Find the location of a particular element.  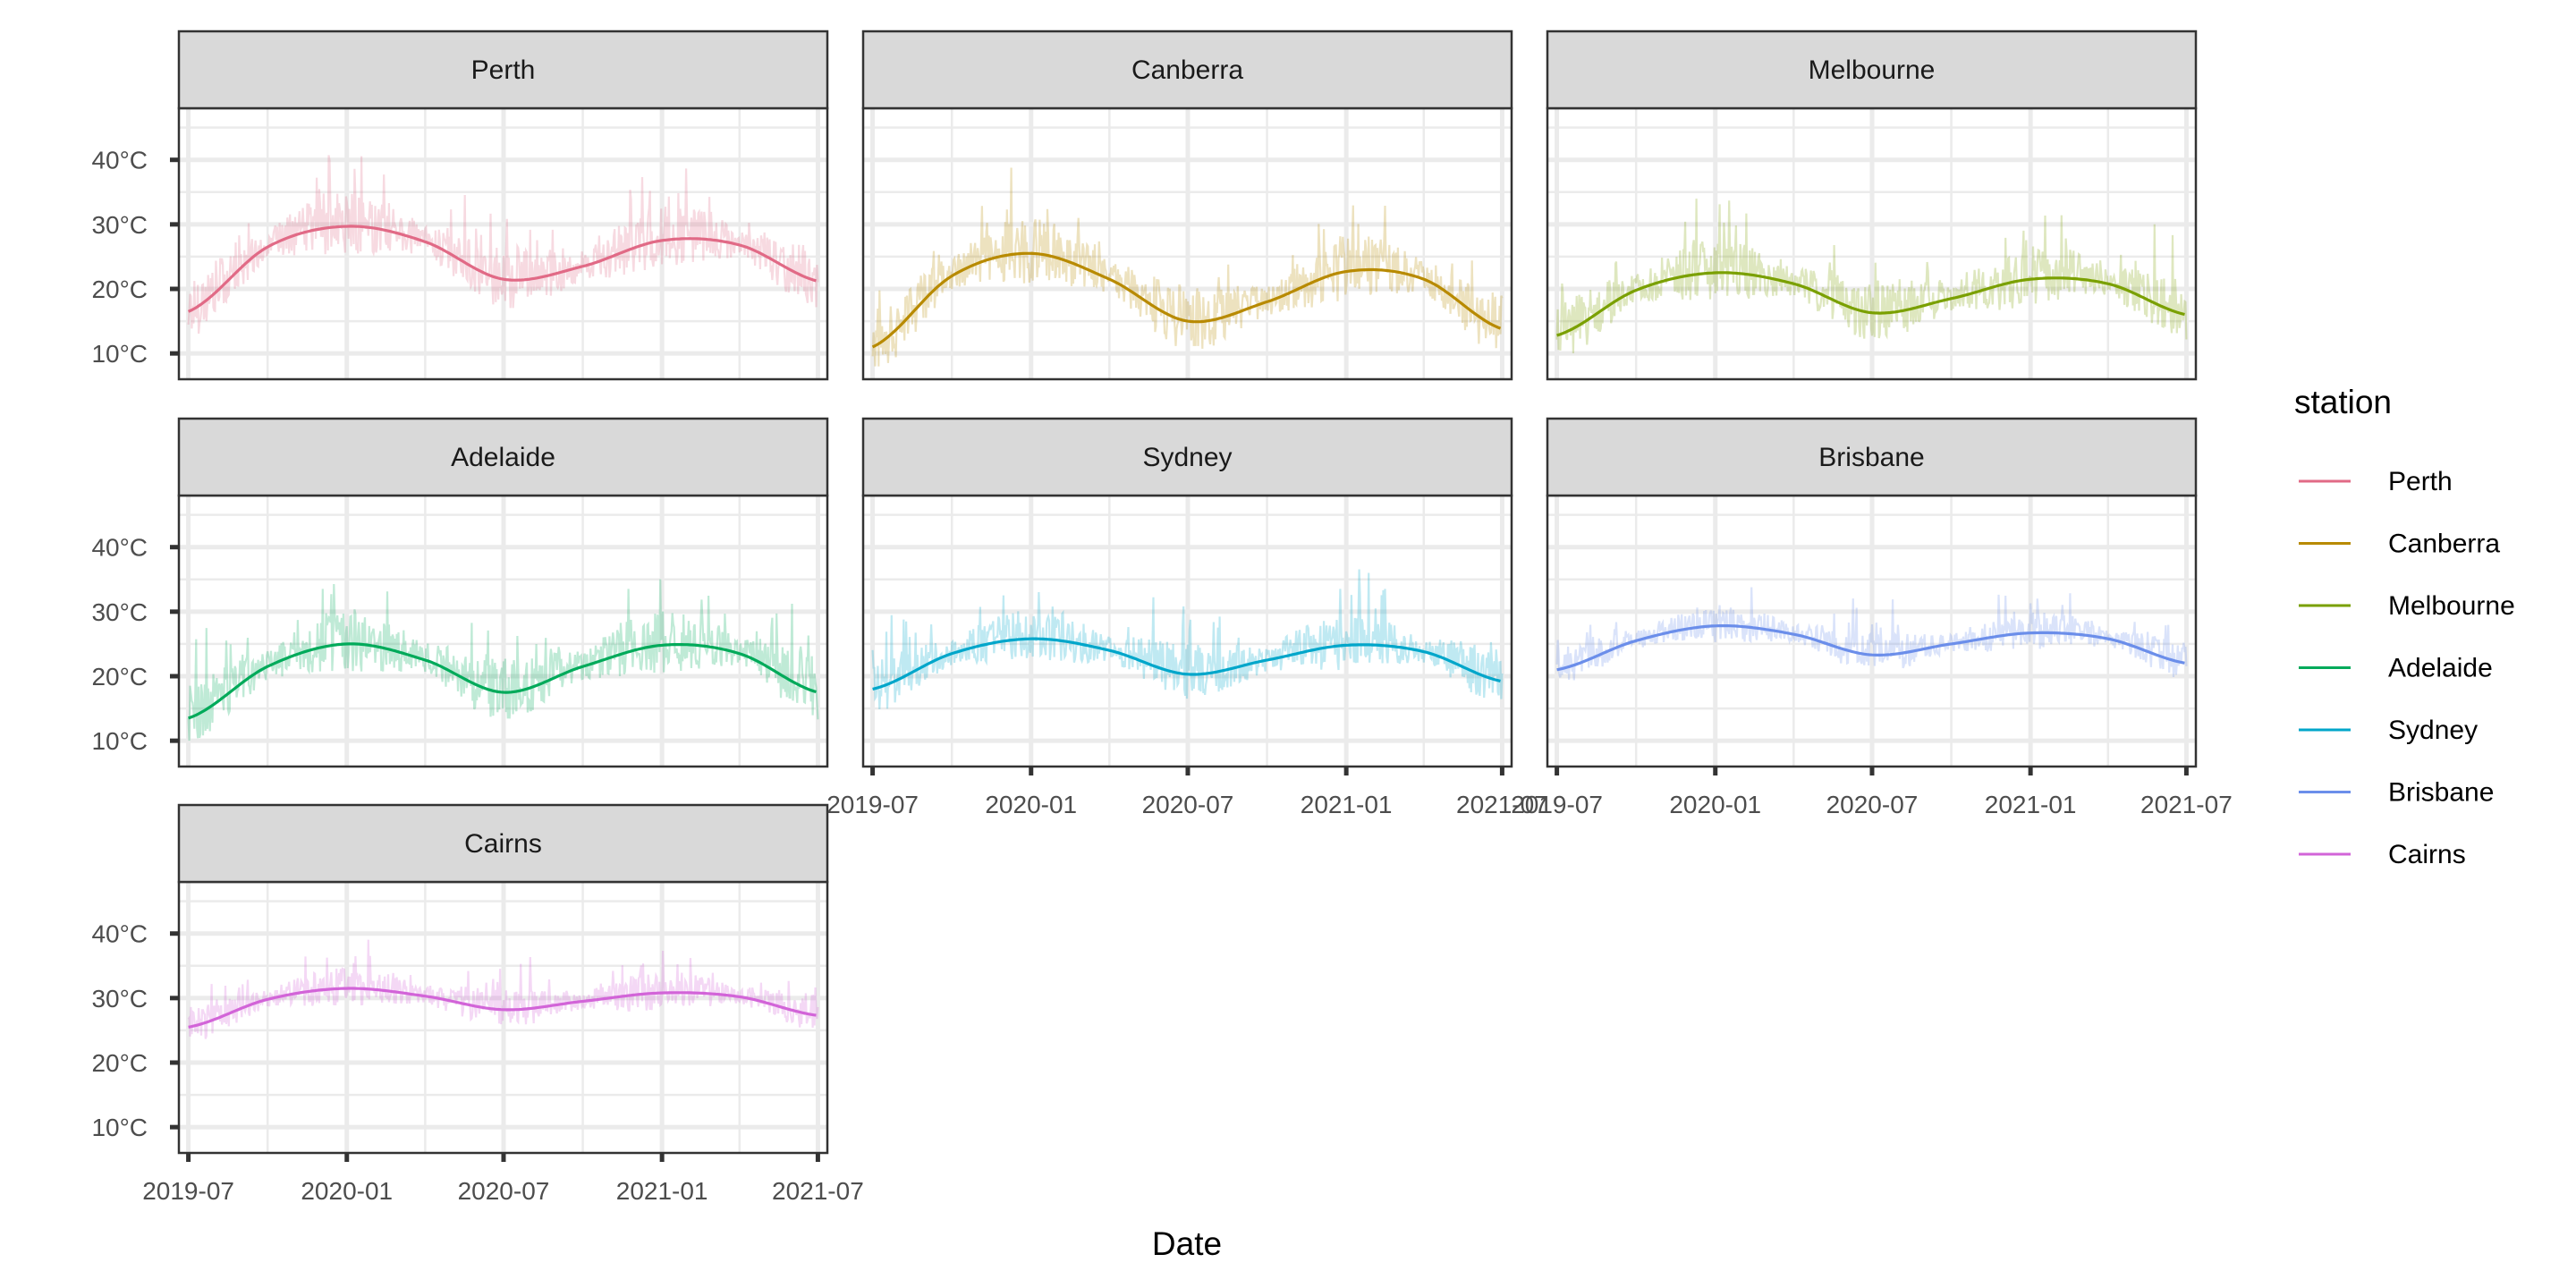

y-tick-label-perth-1: 20°C is located at coordinates (119, 289).